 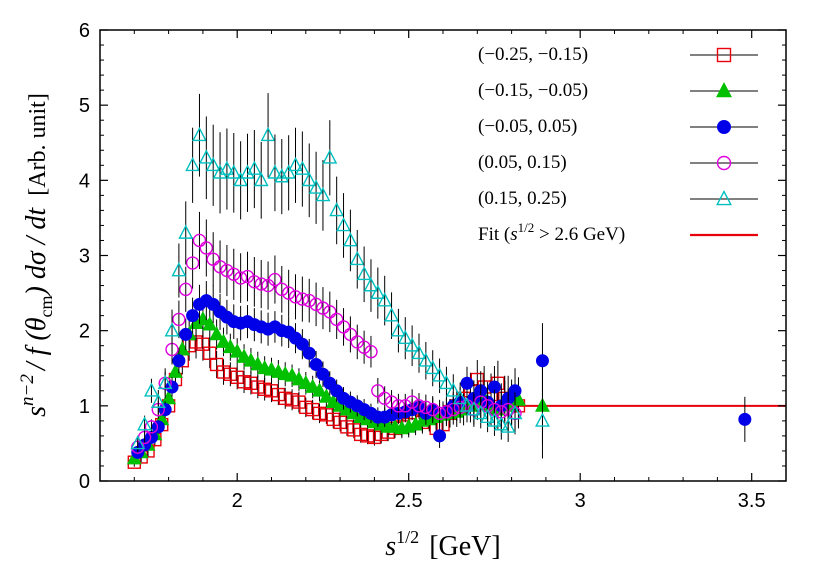 What do you see at coordinates (36, 411) in the screenshot?
I see `y-axis-label-s: s` at bounding box center [36, 411].